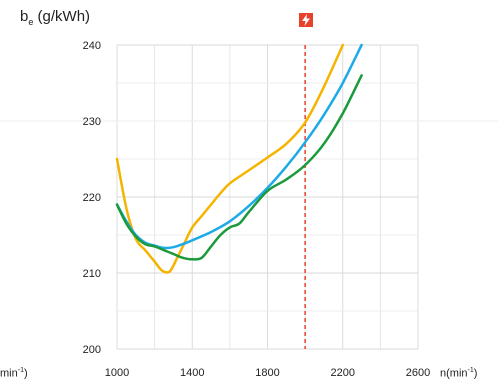 The image size is (498, 385). I want to click on x-tick-label: 2200, so click(343, 373).